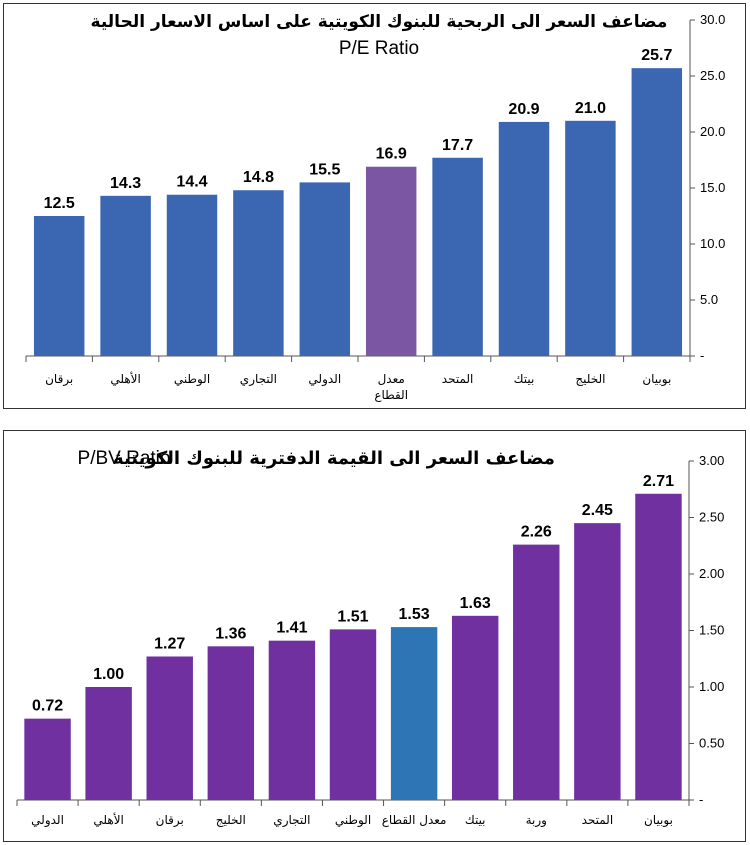 Image resolution: width=750 pixels, height=845 pixels. What do you see at coordinates (711, 573) in the screenshot?
I see `y-tick-label: 2.00` at bounding box center [711, 573].